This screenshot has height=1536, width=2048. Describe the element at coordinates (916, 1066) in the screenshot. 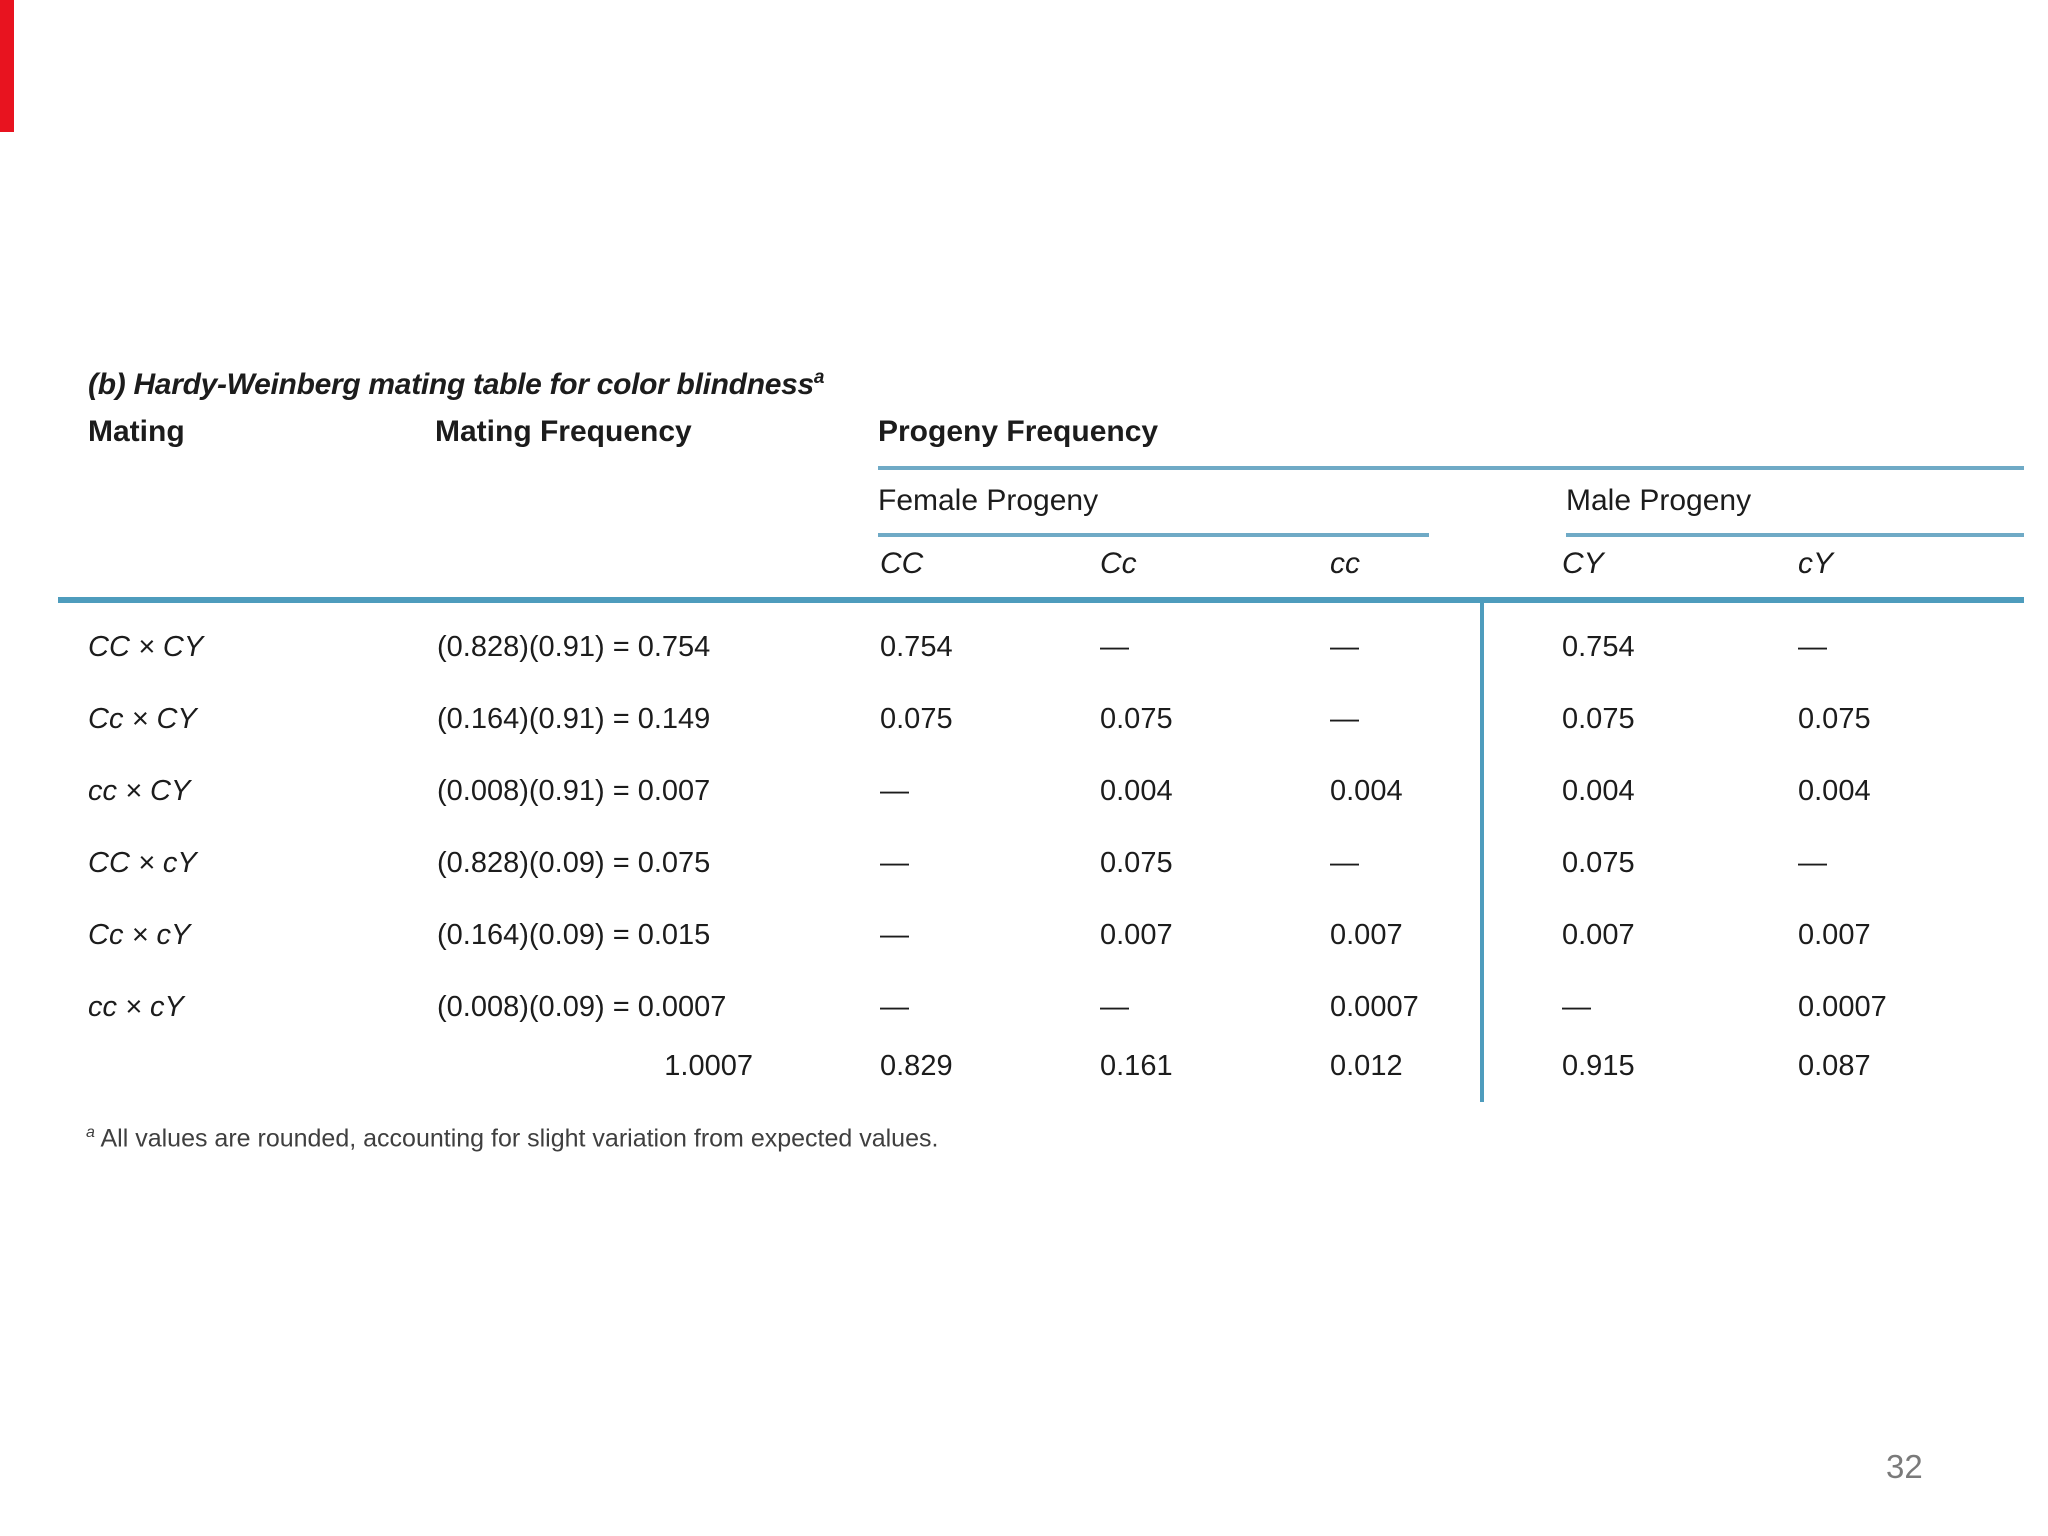

I see `cell-total-female-CC: 0.829` at that location.